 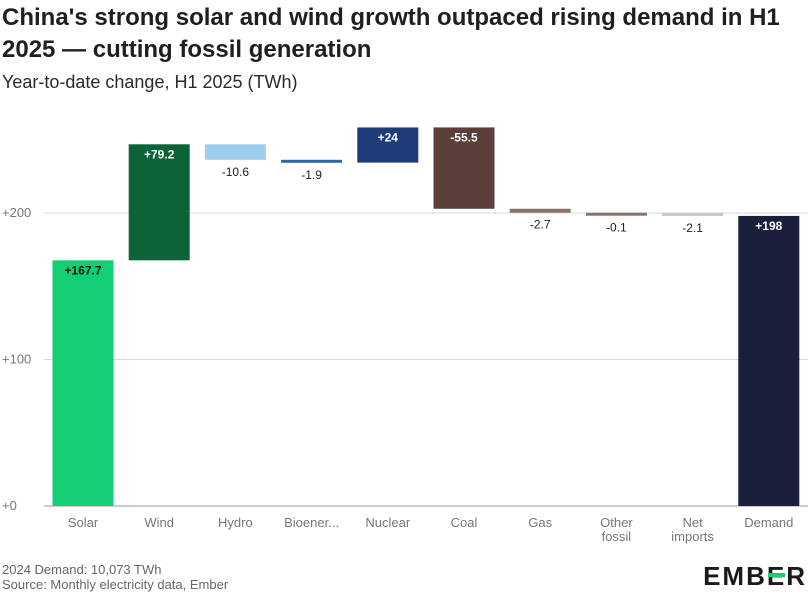 What do you see at coordinates (616, 228) in the screenshot?
I see `data-label: -0.1` at bounding box center [616, 228].